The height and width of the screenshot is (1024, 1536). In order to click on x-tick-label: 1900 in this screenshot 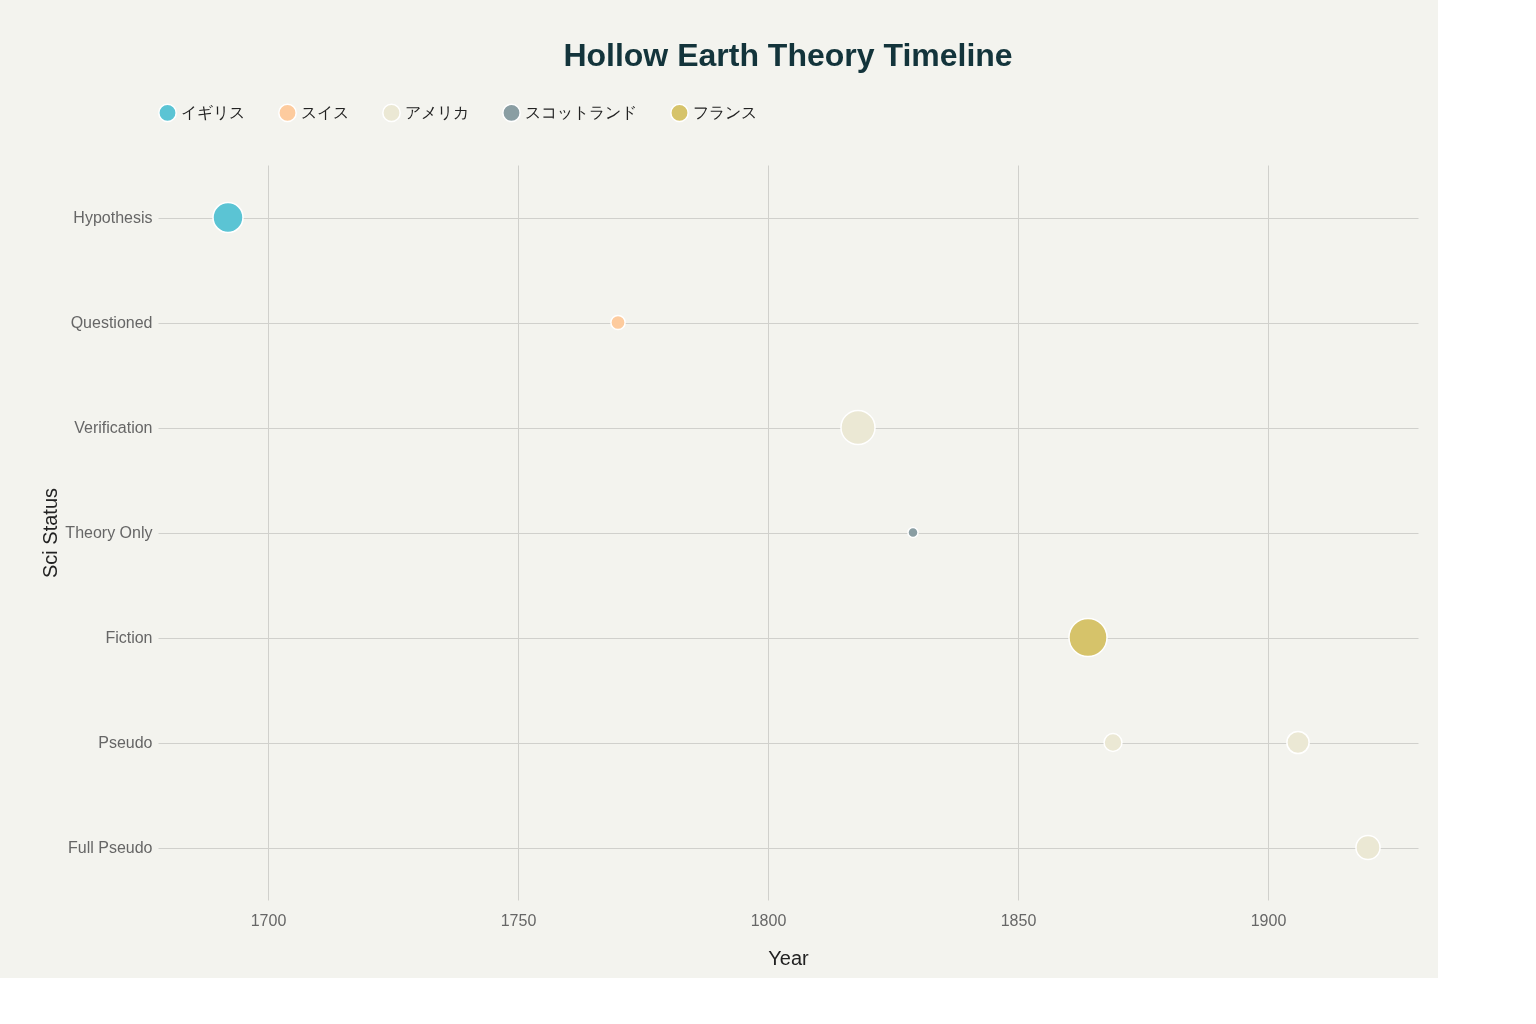, I will do `click(1268, 920)`.